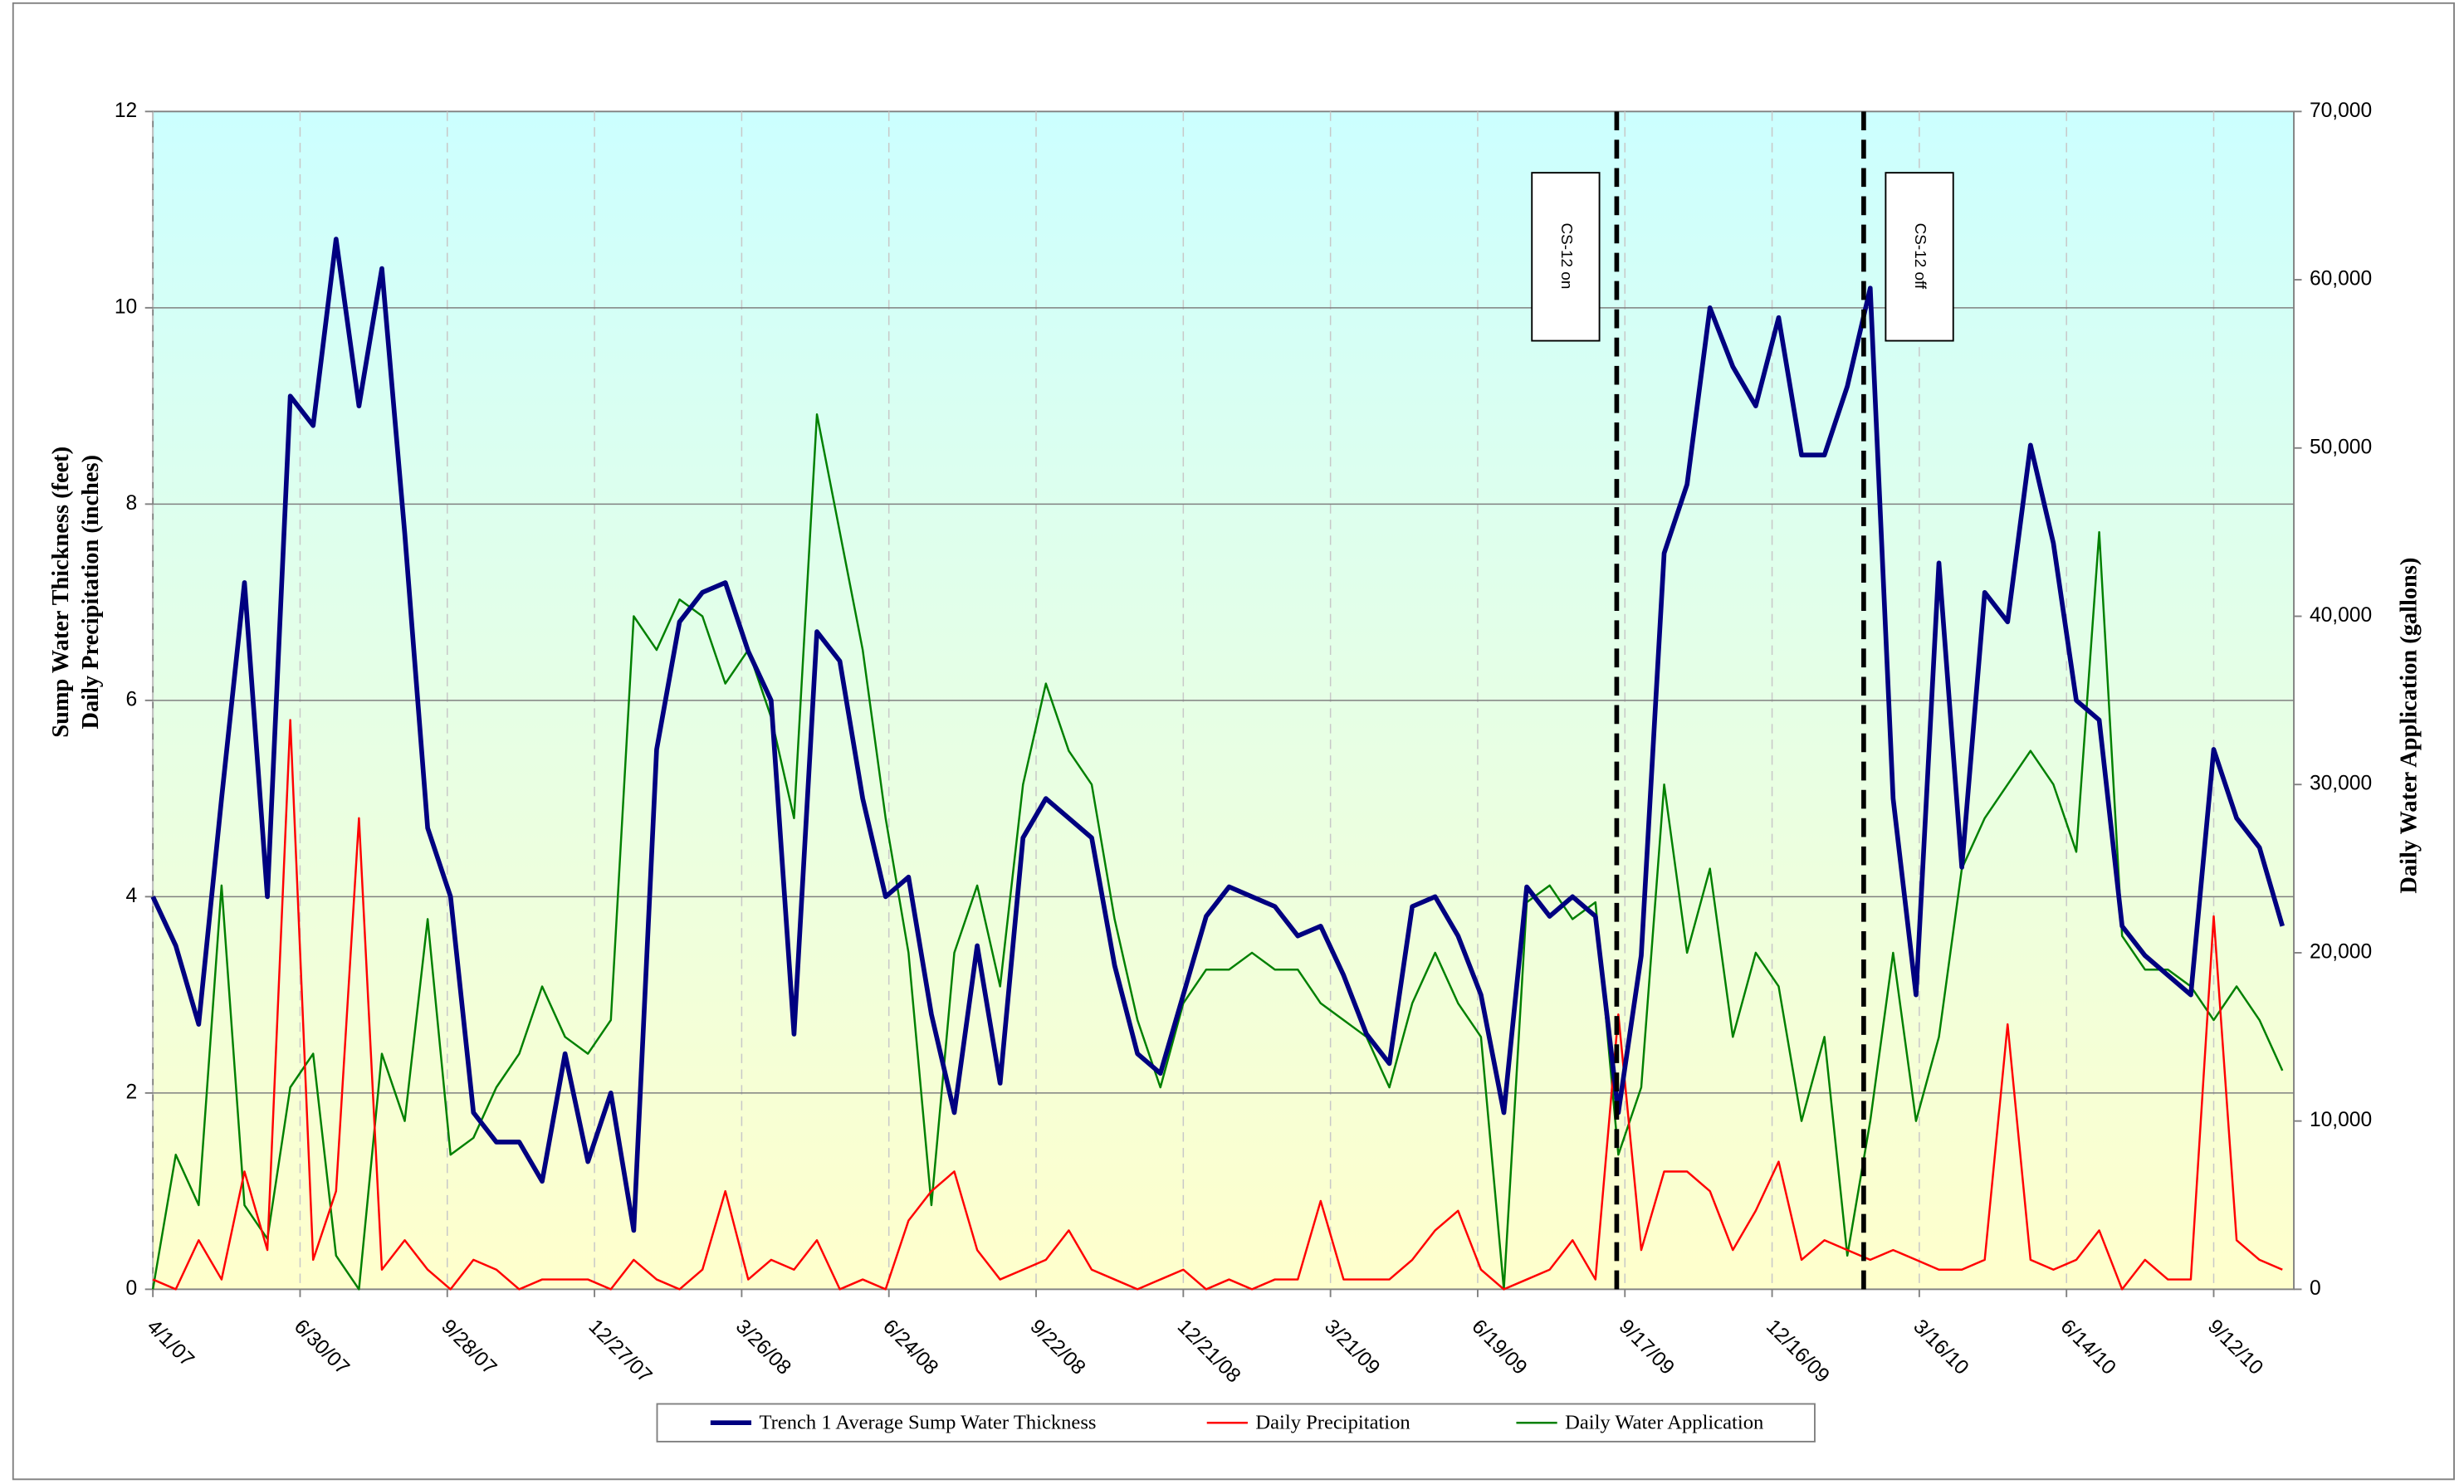  What do you see at coordinates (132, 1092) in the screenshot?
I see `y-tick-label: 2` at bounding box center [132, 1092].